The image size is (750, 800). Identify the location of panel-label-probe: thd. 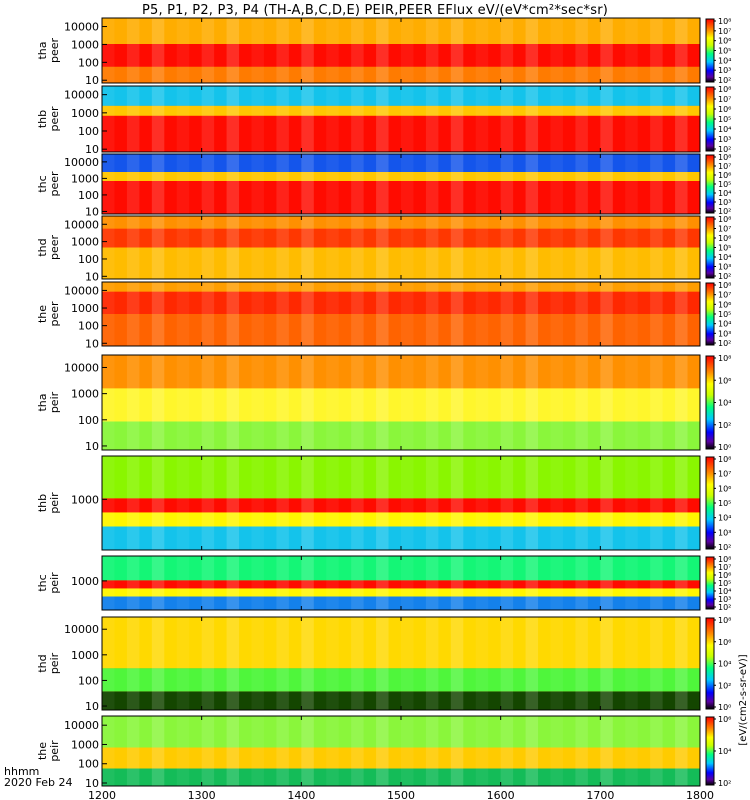
(42, 663).